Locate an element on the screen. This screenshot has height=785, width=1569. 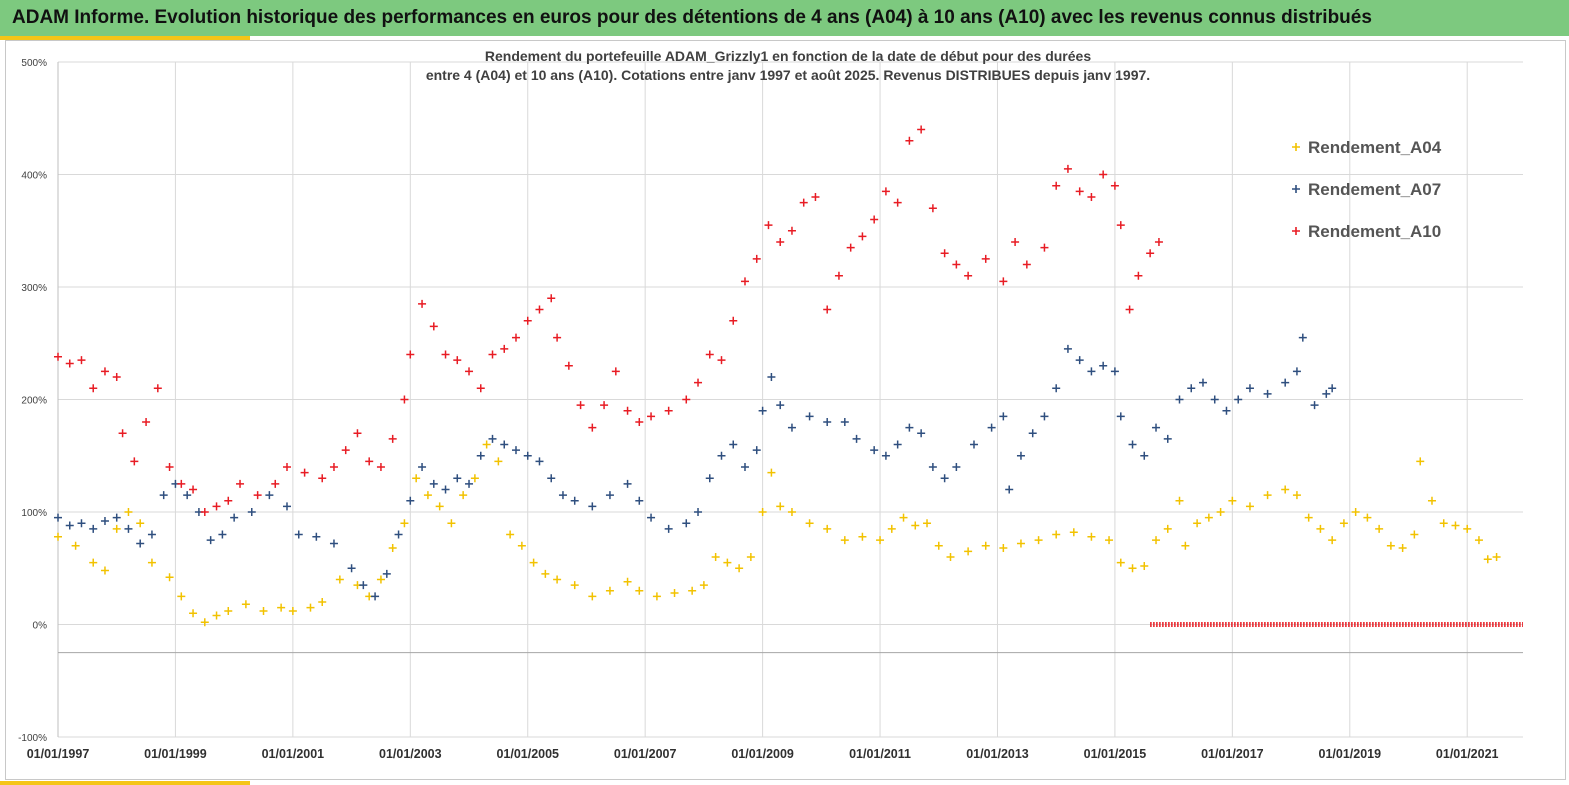
y-tick-label: 100% is located at coordinates (34, 513).